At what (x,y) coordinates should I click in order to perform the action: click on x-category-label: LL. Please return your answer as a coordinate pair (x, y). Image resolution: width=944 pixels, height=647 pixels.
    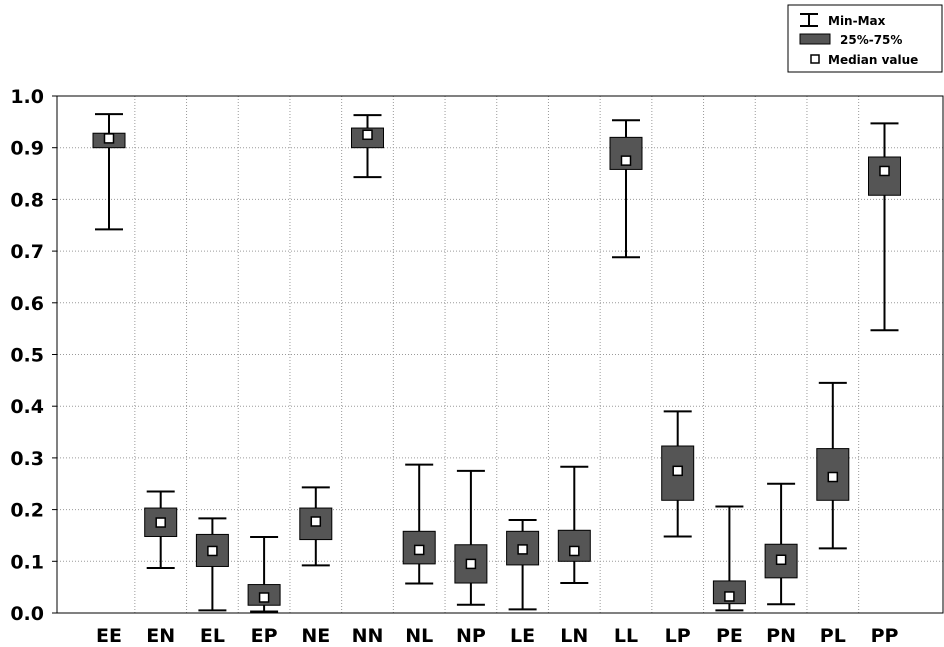
    Looking at the image, I should click on (626, 636).